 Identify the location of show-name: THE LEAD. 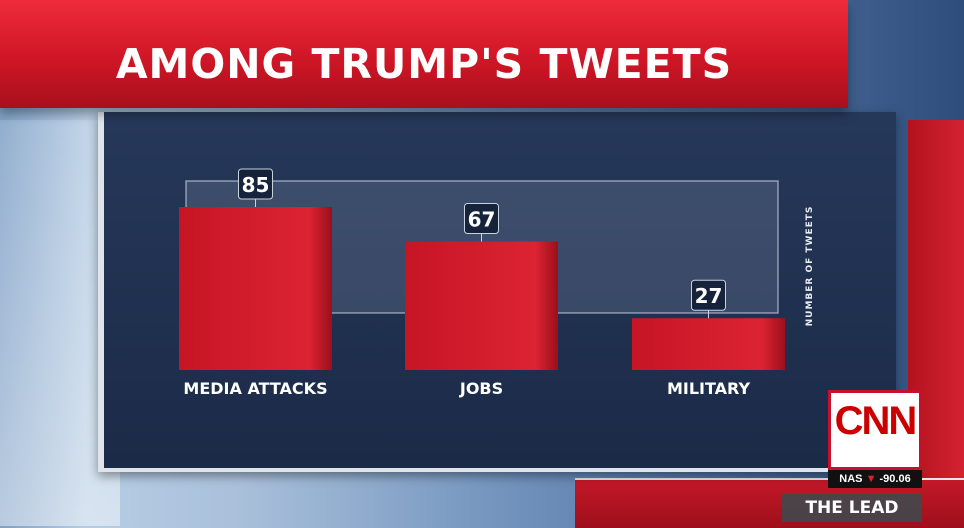
(852, 508).